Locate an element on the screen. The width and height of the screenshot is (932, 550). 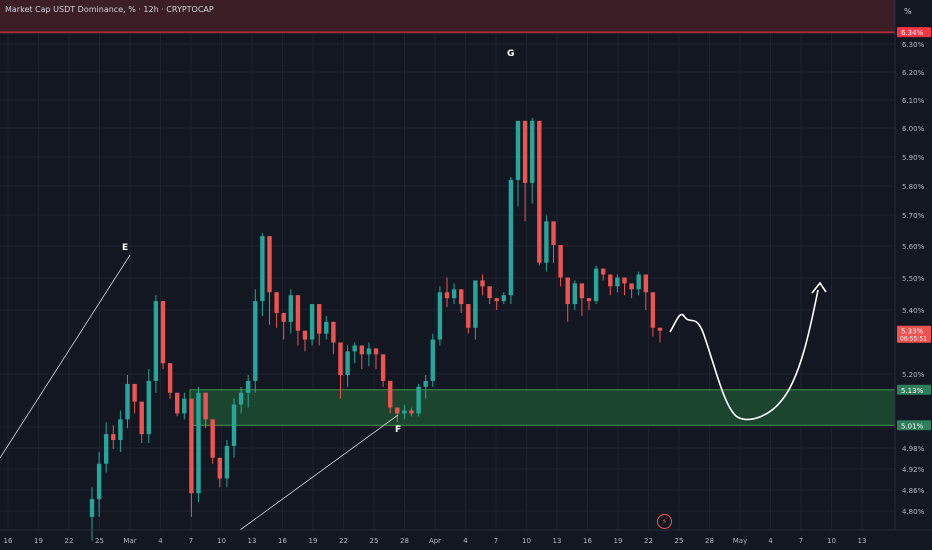
x-tick-label: 4 is located at coordinates (160, 541).